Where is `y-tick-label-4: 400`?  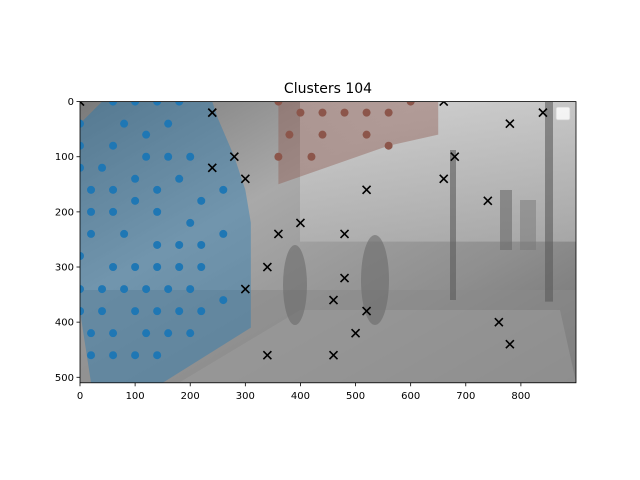
y-tick-label-4: 400 is located at coordinates (64, 323).